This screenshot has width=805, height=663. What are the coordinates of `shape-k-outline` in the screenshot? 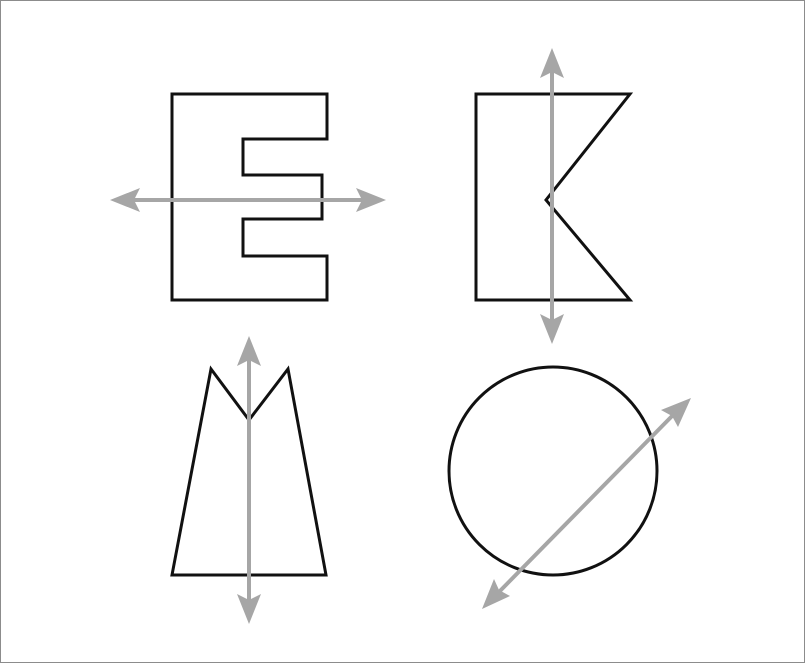 It's located at (554, 197).